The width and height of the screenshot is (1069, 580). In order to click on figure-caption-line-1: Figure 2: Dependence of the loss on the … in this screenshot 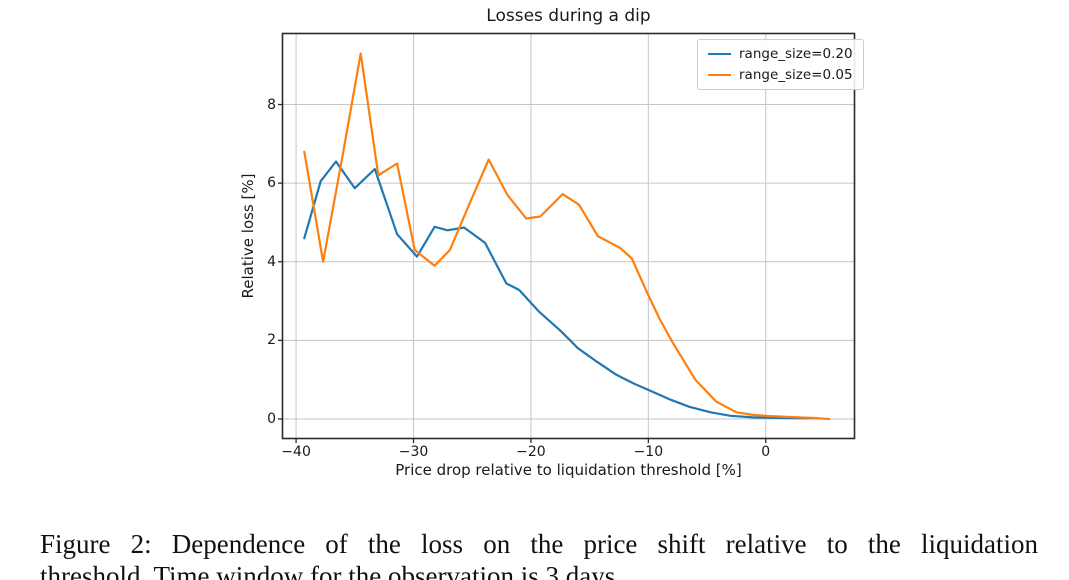, I will do `click(539, 544)`.